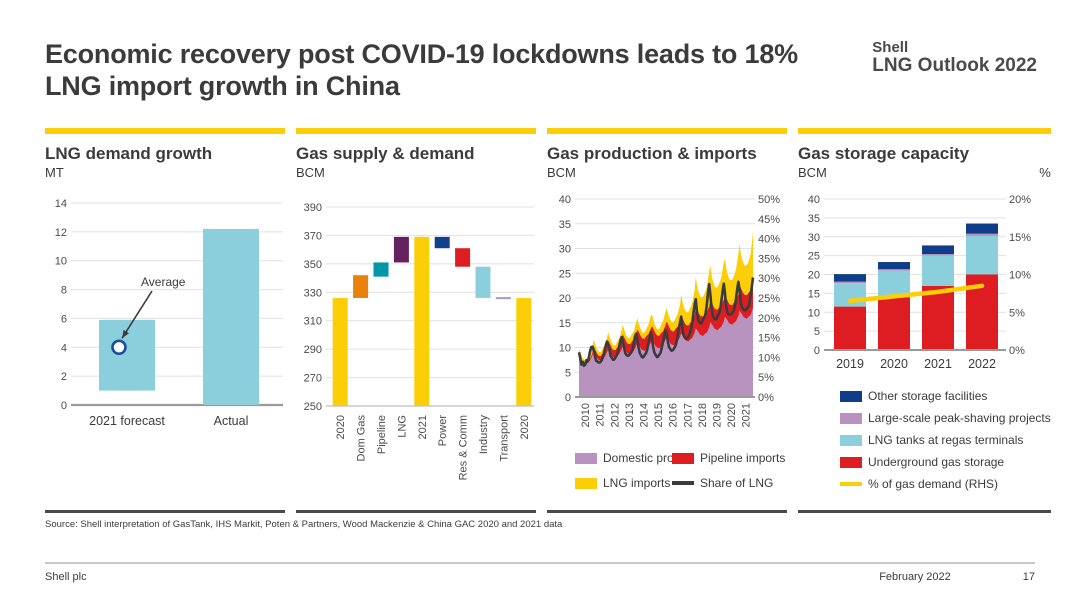 The width and height of the screenshot is (1080, 607). Describe the element at coordinates (310, 172) in the screenshot. I see `unit-label: BCM` at that location.